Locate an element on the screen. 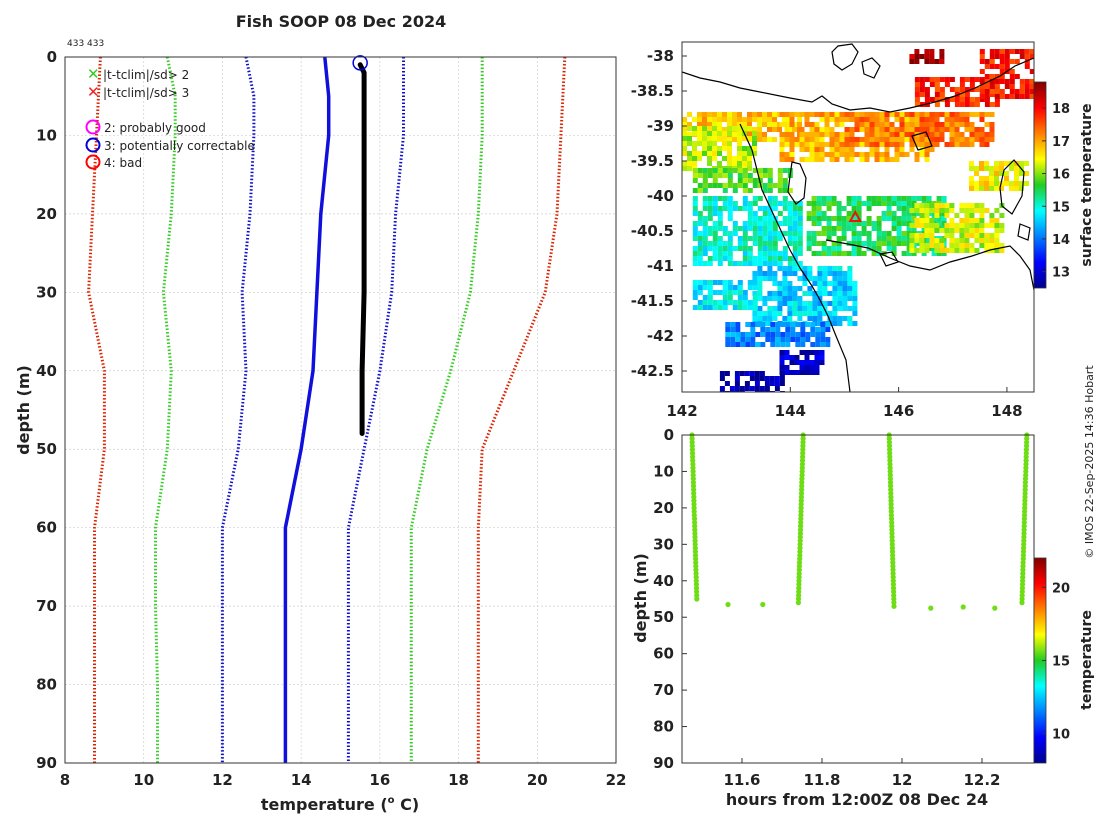 This screenshot has width=1100, height=820. map-ytick-label: -41 is located at coordinates (660, 266).